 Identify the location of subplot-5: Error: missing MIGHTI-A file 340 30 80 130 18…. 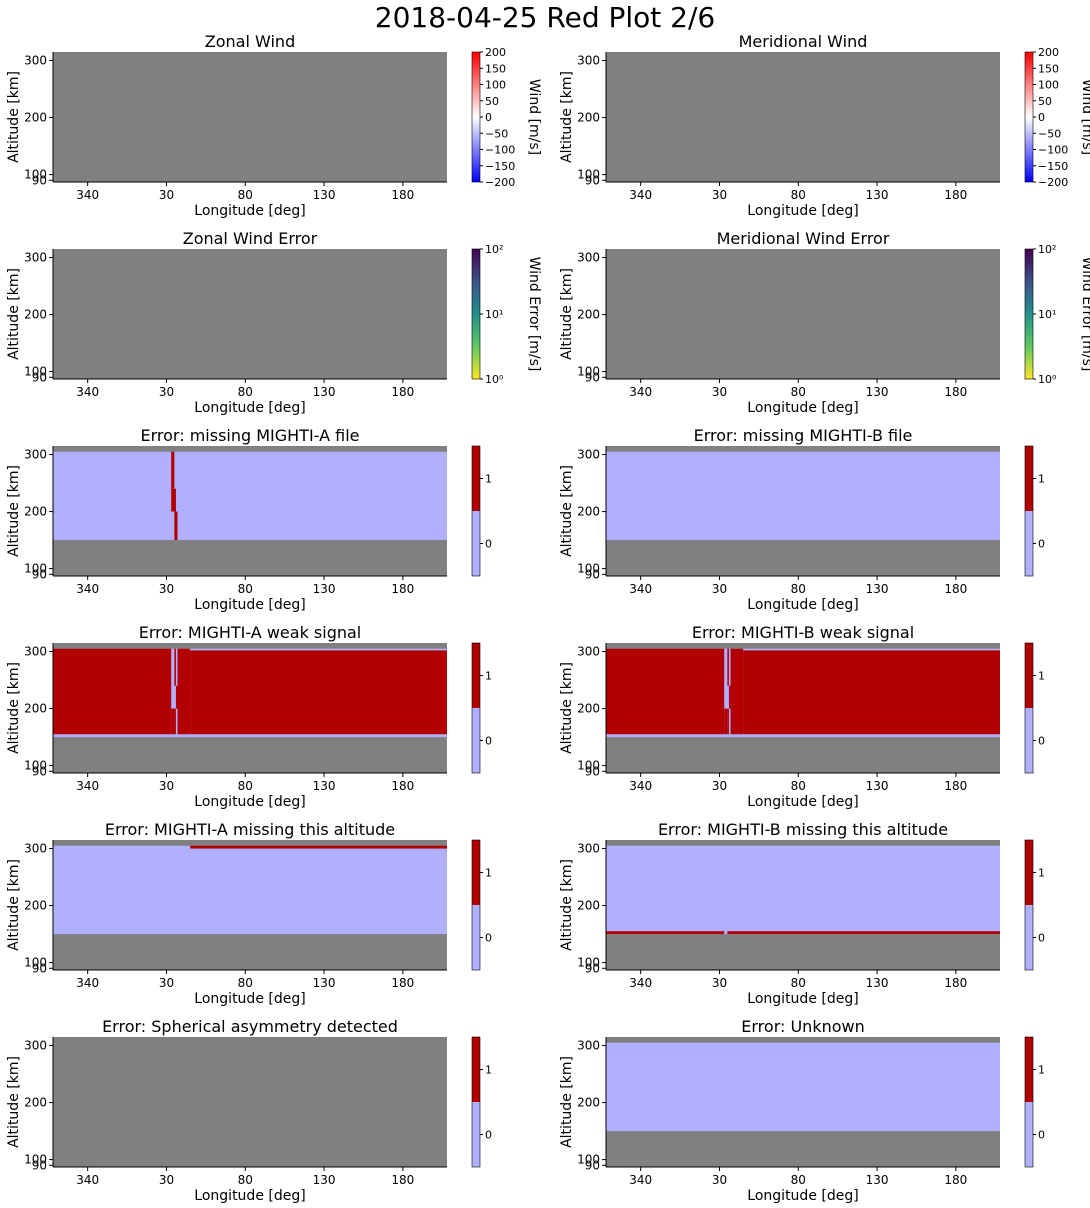
(249, 519).